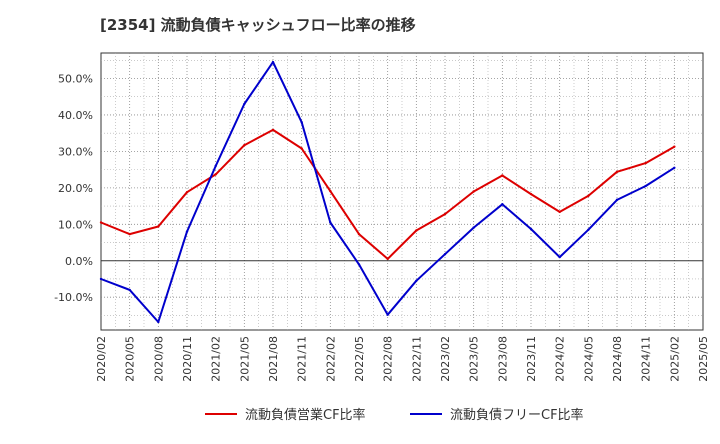  Describe the element at coordinates (502, 359) in the screenshot. I see `x-tick-label: 2023/08` at that location.